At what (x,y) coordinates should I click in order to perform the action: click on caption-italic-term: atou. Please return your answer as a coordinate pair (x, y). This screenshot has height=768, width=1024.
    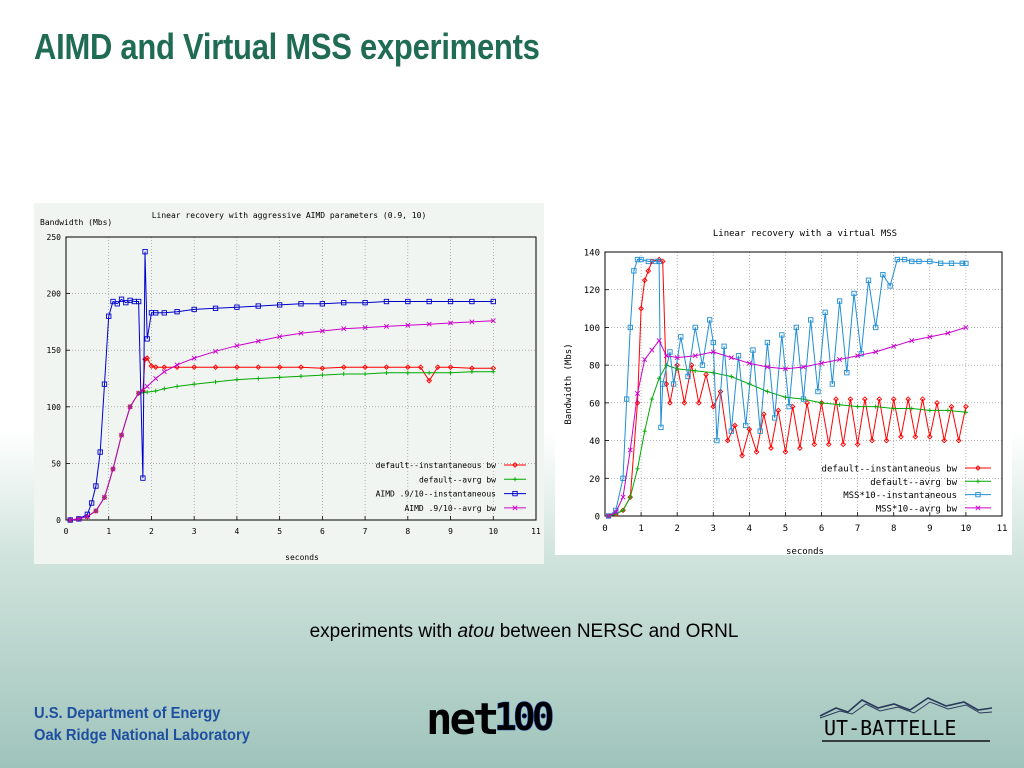
    Looking at the image, I should click on (476, 631).